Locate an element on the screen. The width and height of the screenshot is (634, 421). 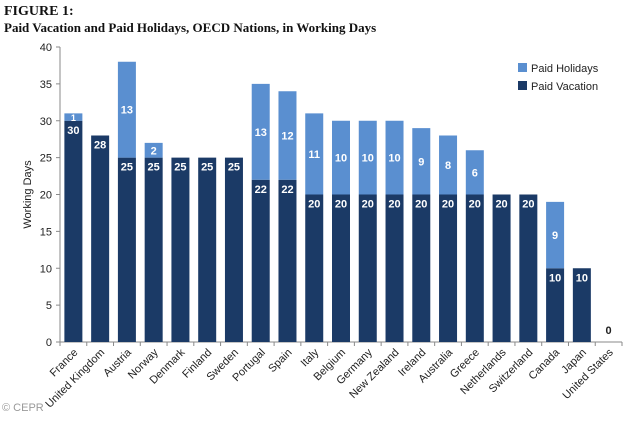
data-label-paid-vacation: 0 is located at coordinates (609, 331).